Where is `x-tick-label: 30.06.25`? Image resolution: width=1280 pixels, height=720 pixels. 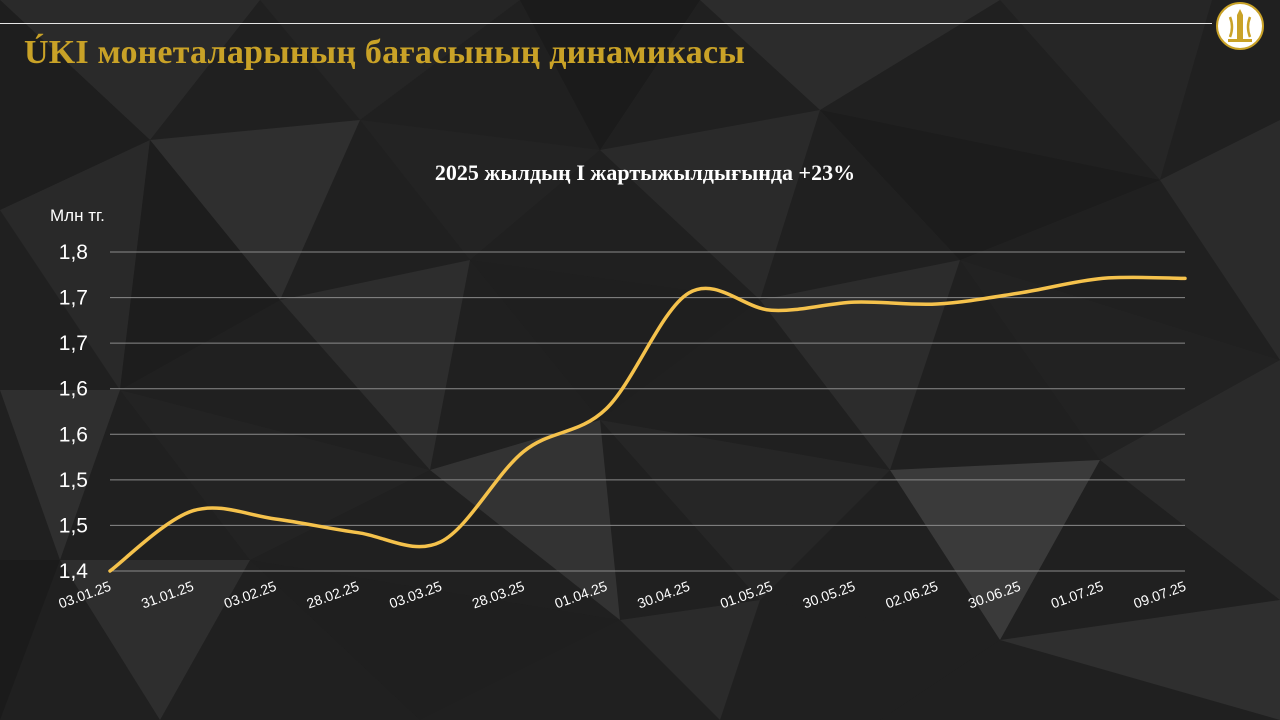
x-tick-label: 30.06.25 is located at coordinates (994, 595).